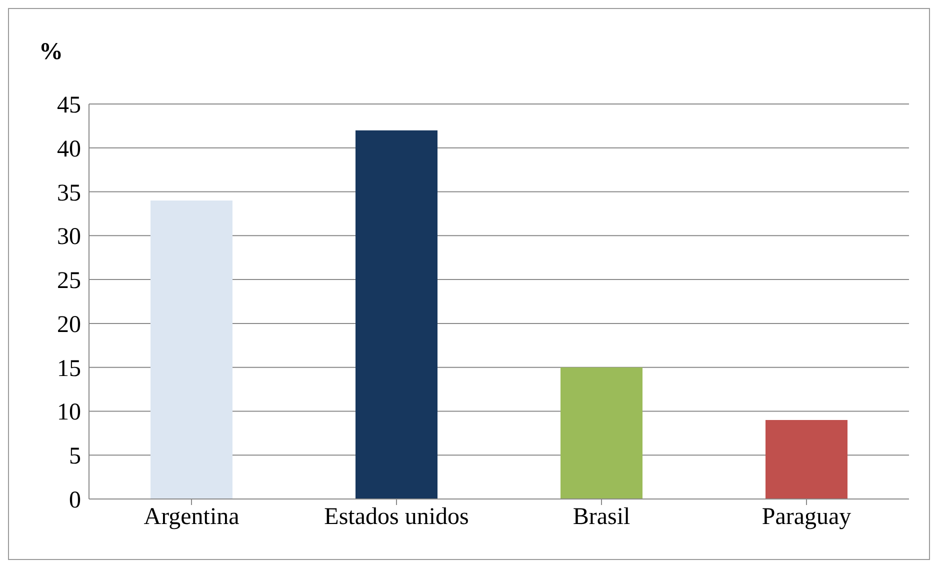  I want to click on y-tick-label: 5, so click(75, 457).